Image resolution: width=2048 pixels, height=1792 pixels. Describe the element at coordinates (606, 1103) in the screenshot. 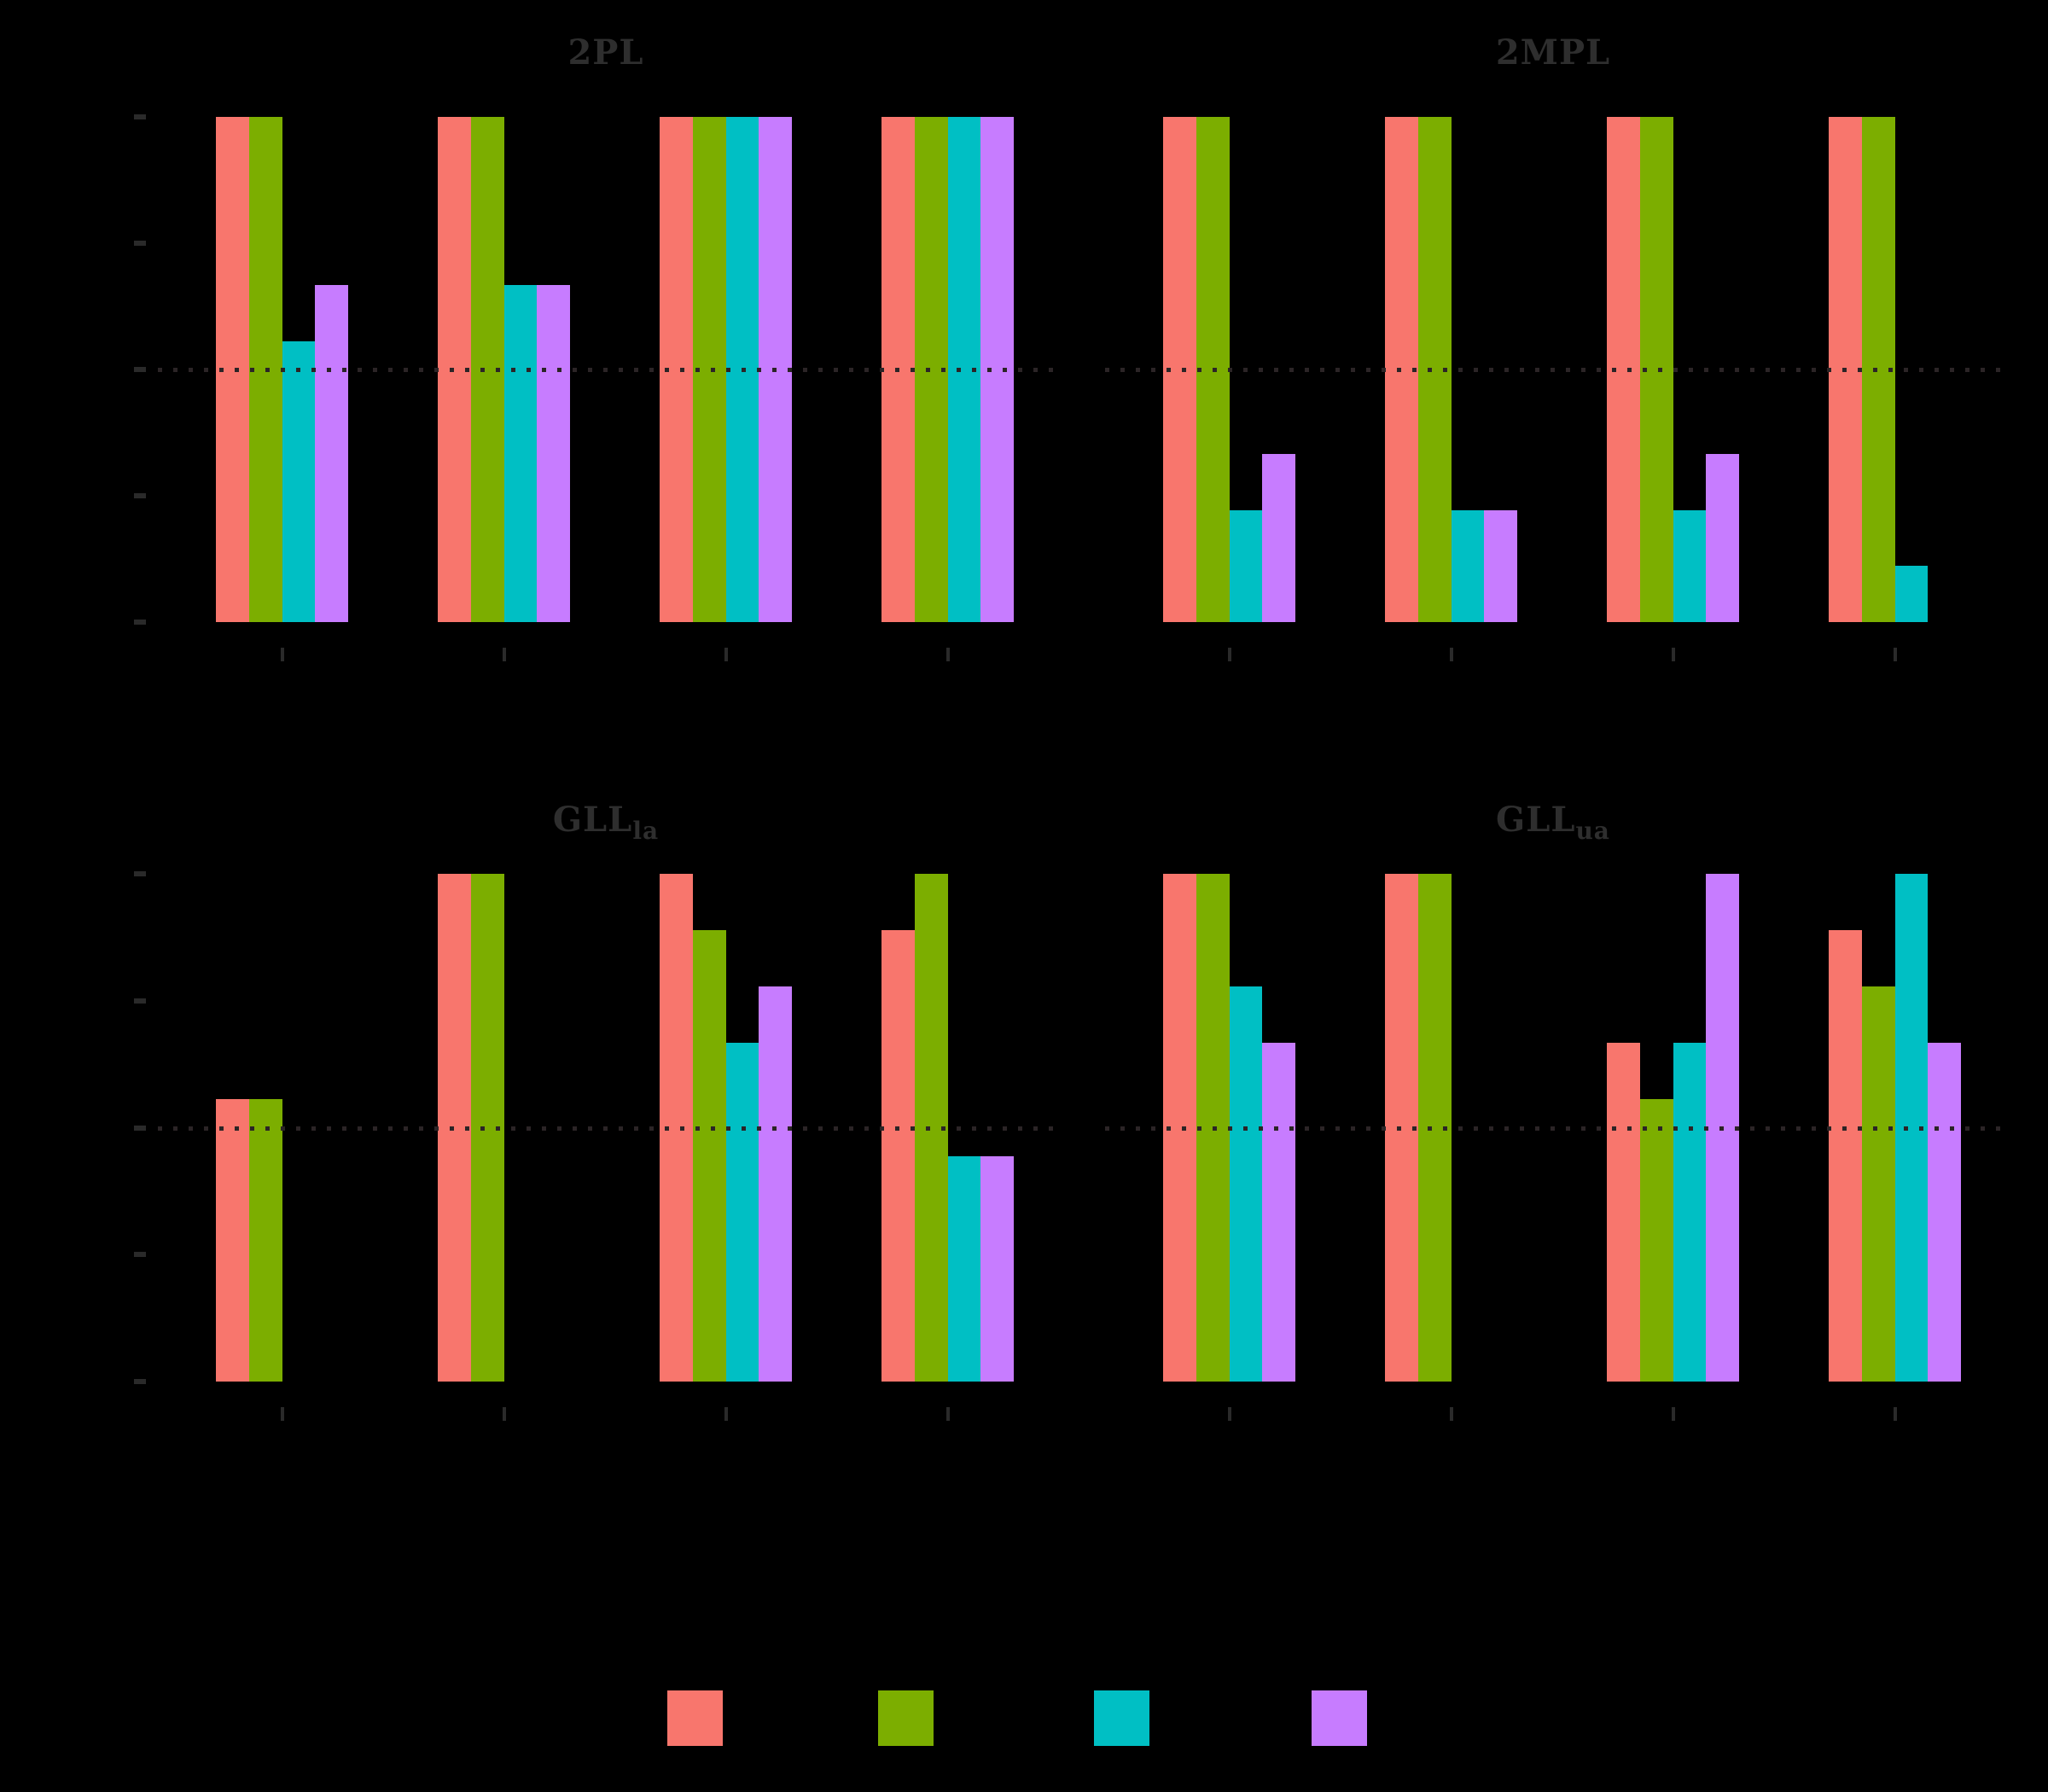

I see `panel-gll-la: GLLla` at that location.